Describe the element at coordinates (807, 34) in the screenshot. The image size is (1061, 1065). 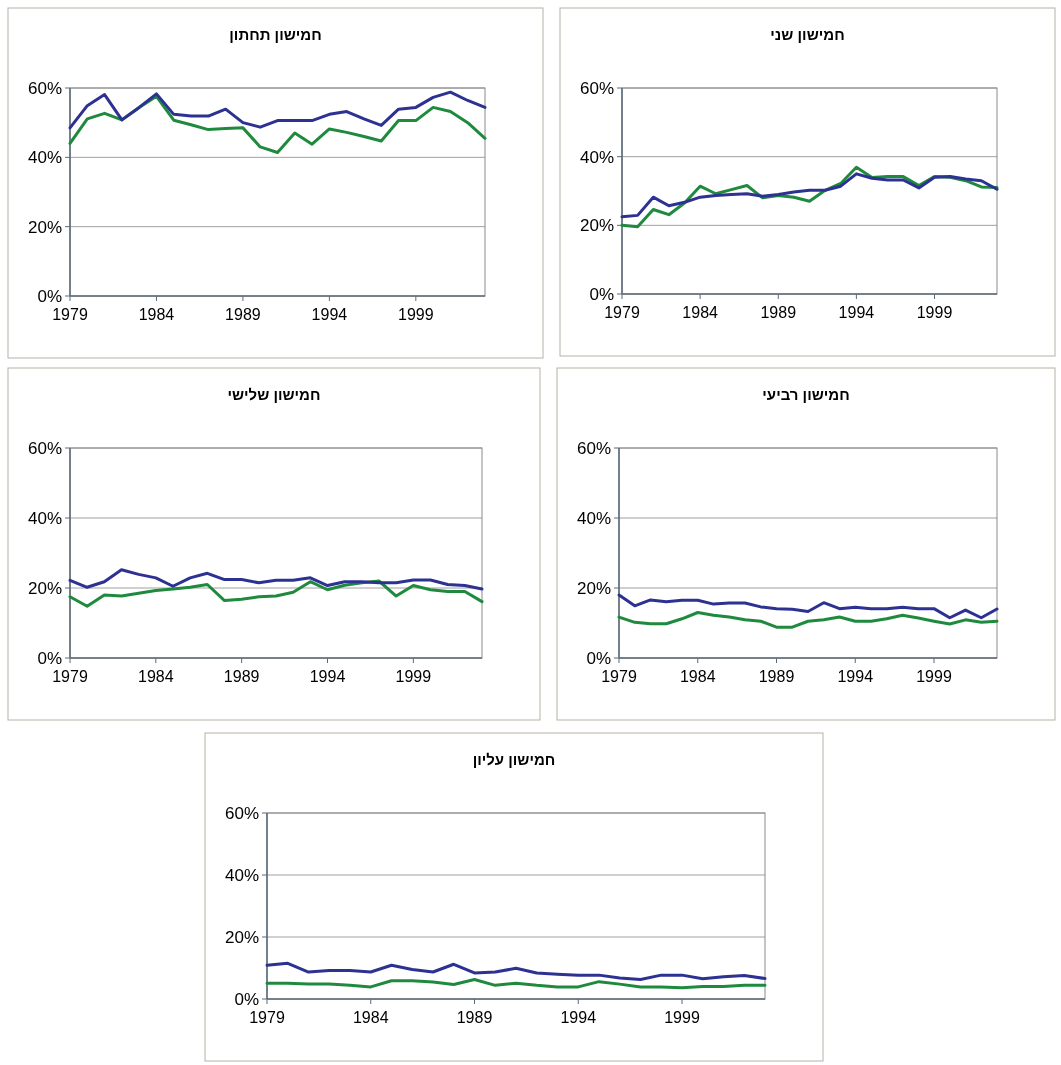
I see `chart-title: חמישון שני` at that location.